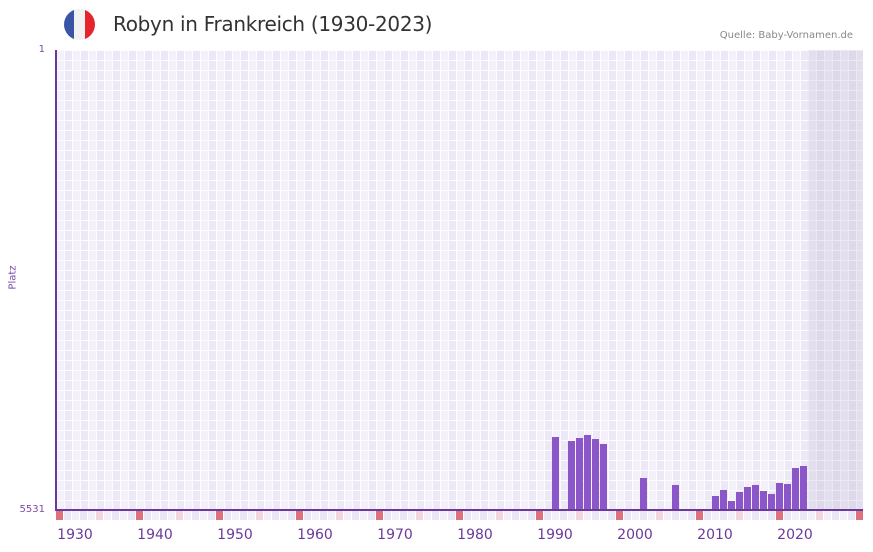  Describe the element at coordinates (675, 497) in the screenshot. I see `bar-2005` at that location.